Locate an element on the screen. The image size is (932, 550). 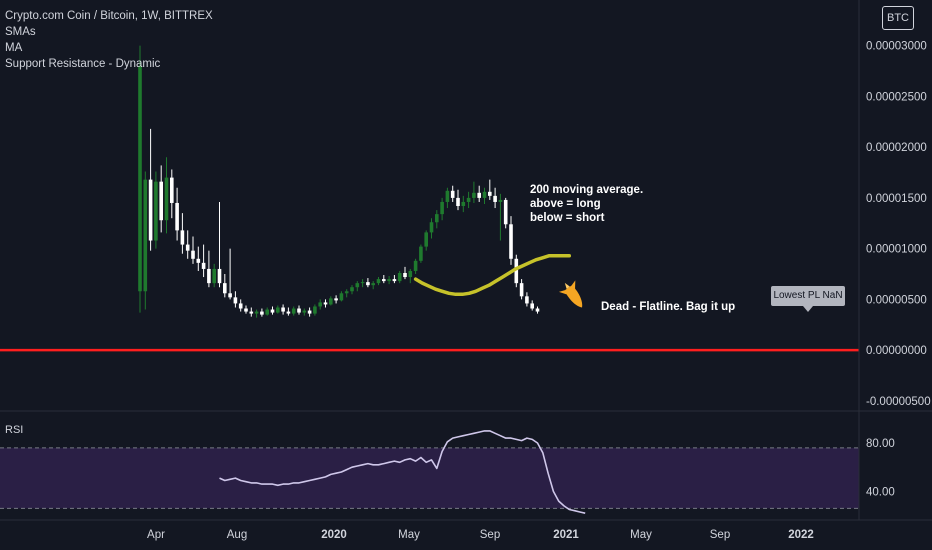
rsi-band is located at coordinates (429, 478).